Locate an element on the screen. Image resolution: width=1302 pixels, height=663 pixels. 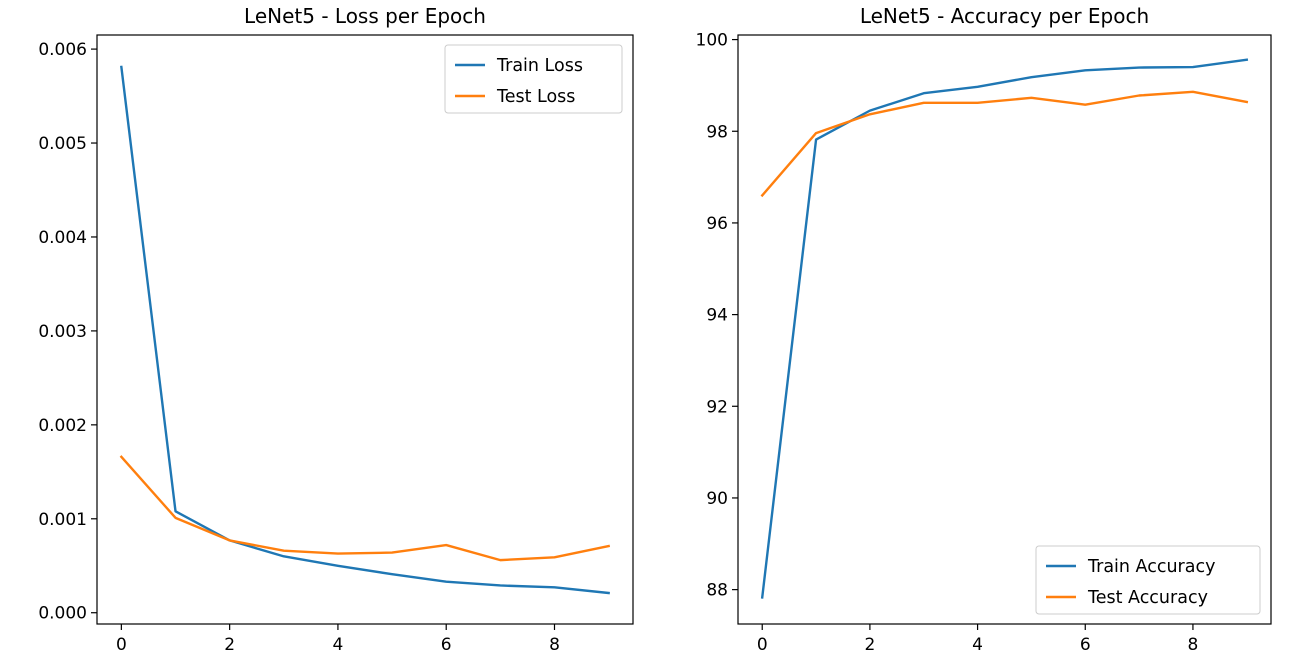
series-line-test-loss is located at coordinates (365, 508).